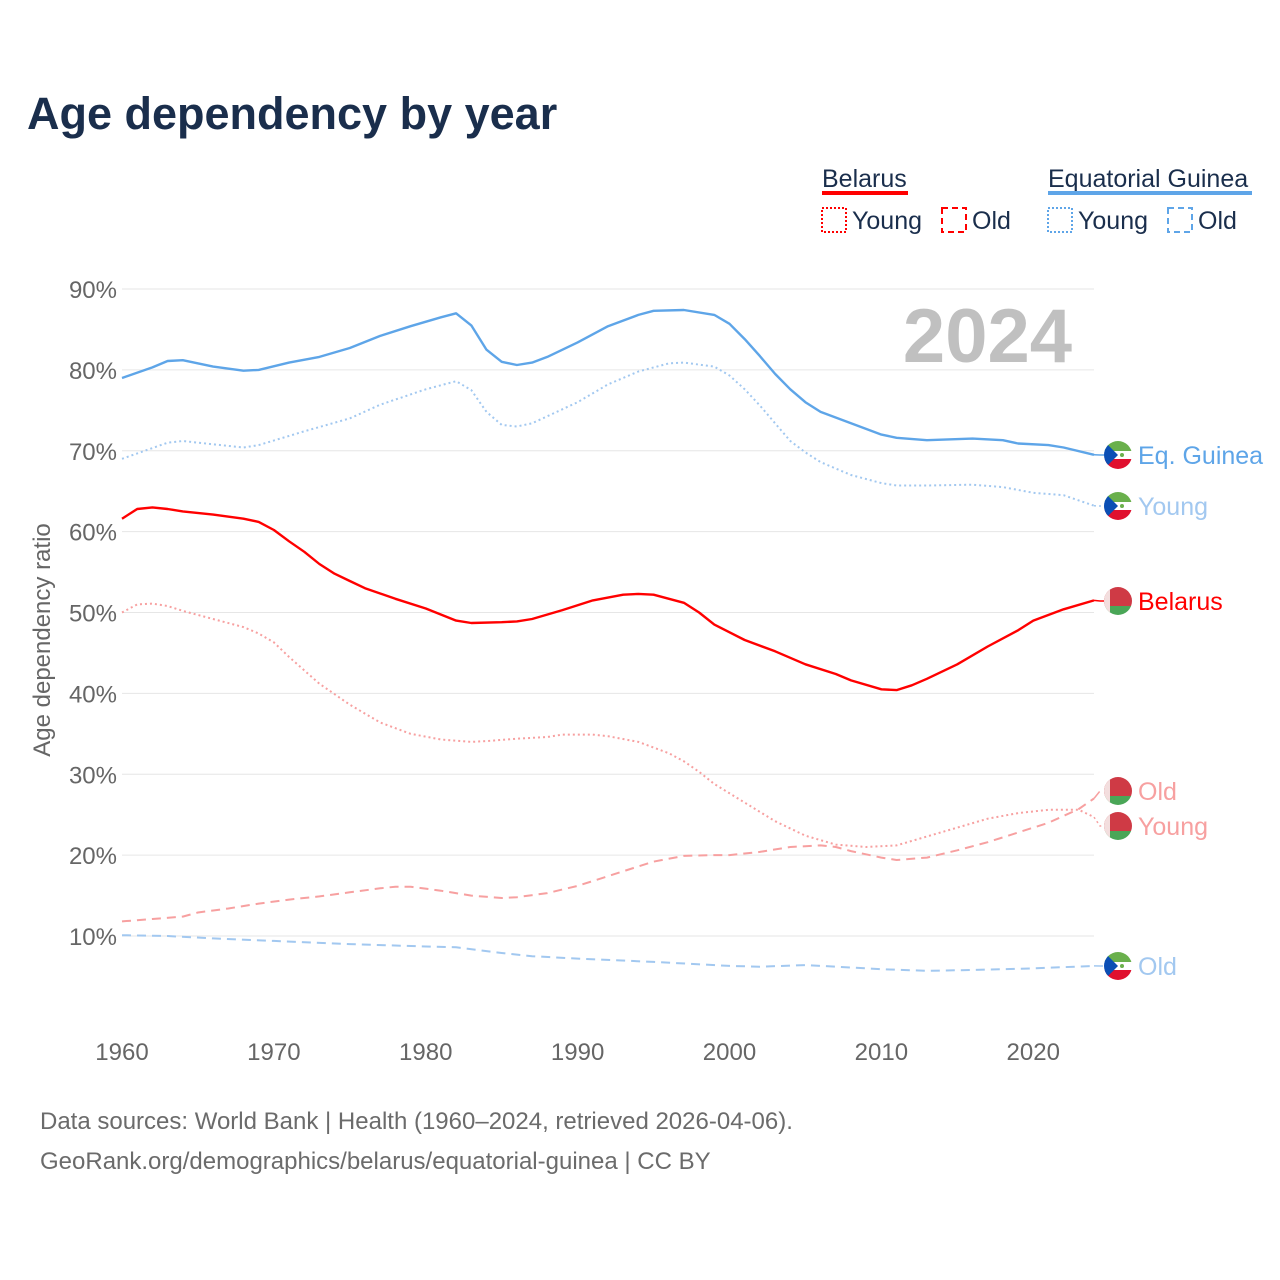 The width and height of the screenshot is (1280, 1280). Describe the element at coordinates (577, 1052) in the screenshot. I see `x-tick-label: 1990` at that location.